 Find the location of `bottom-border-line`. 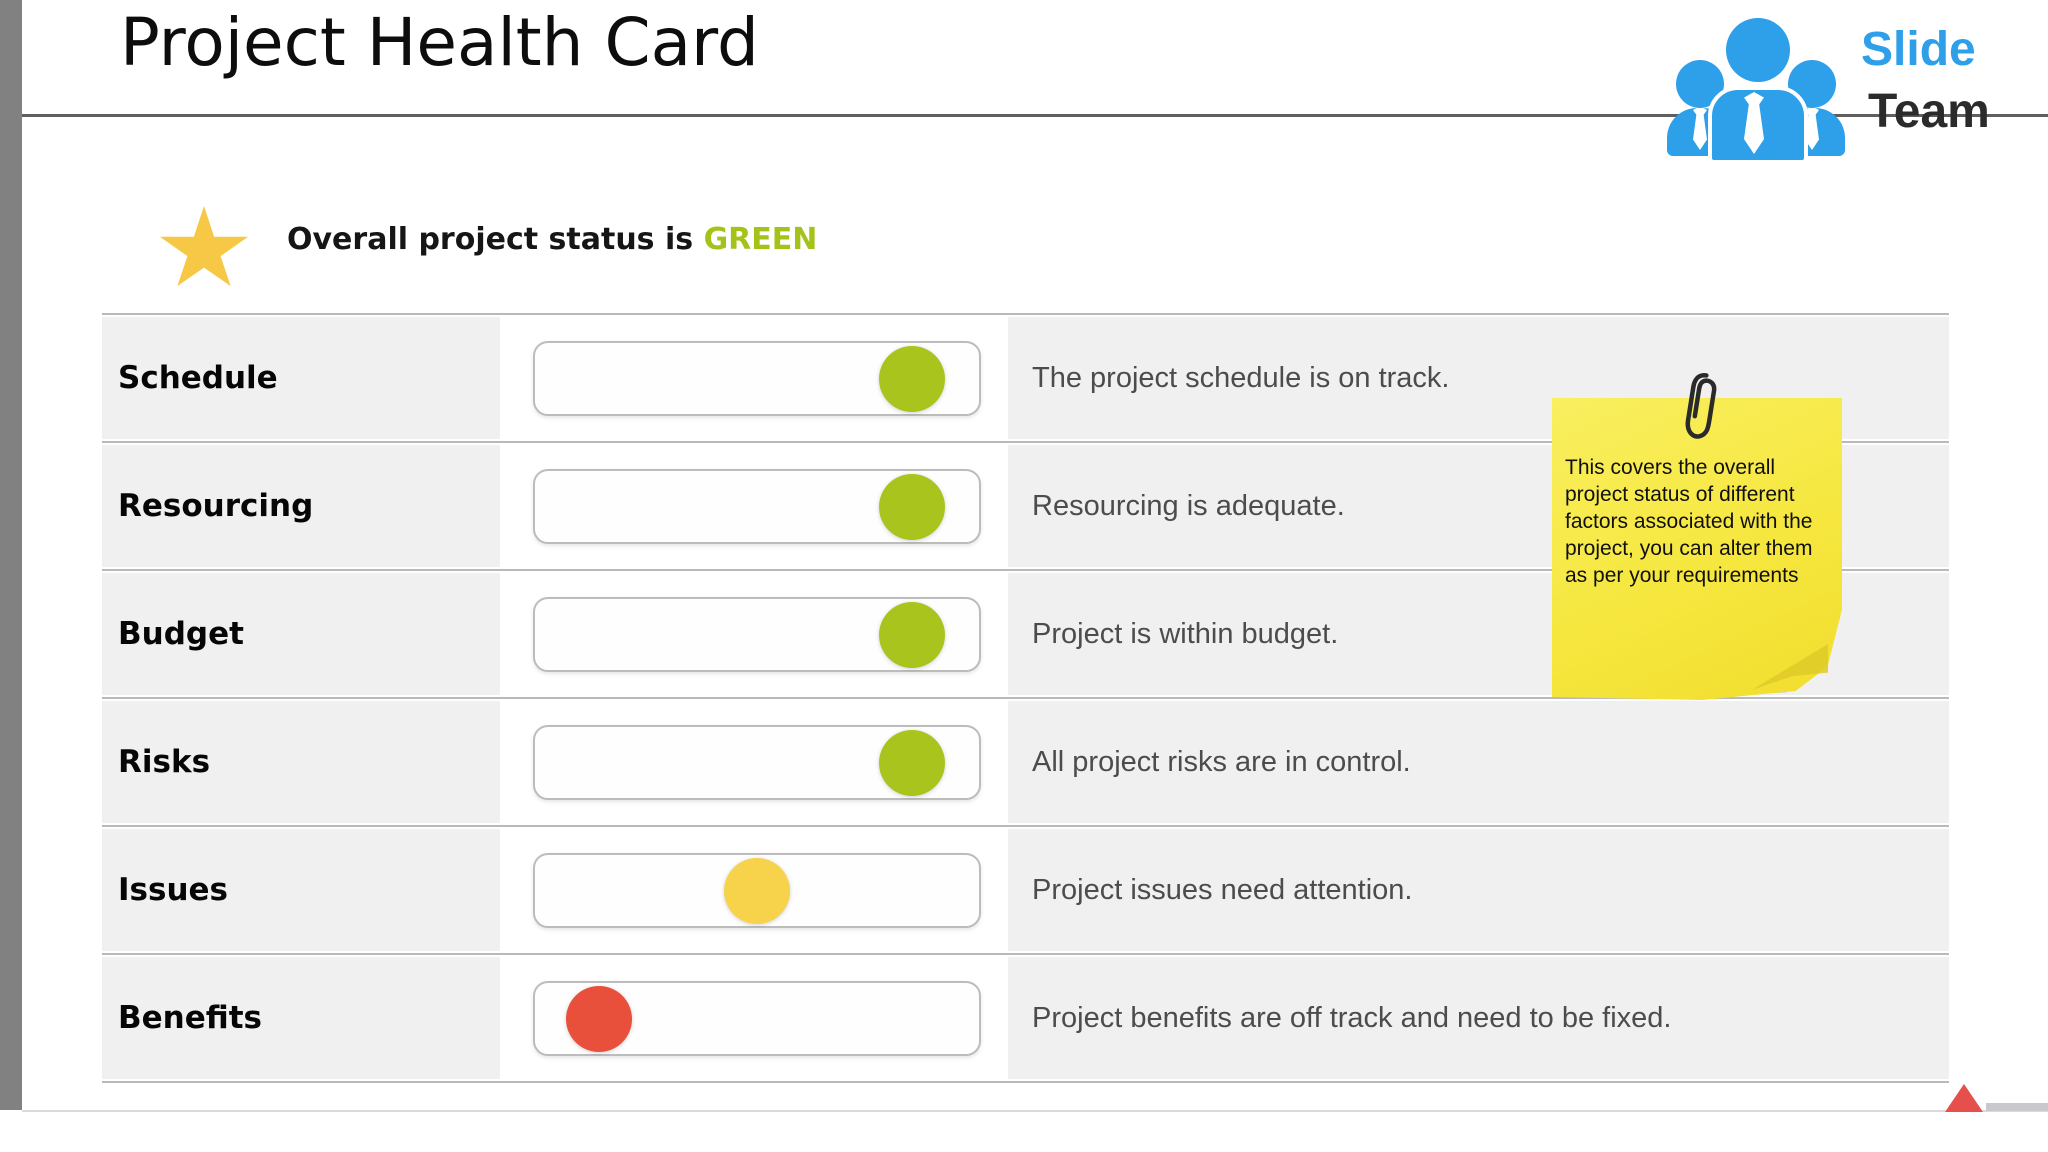

bottom-border-line is located at coordinates (1035, 1111).